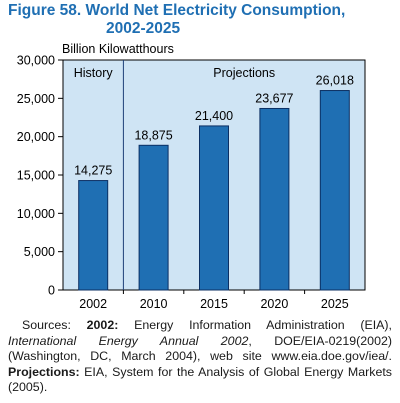  Describe the element at coordinates (274, 304) in the screenshot. I see `x-tick-label: 2020` at that location.